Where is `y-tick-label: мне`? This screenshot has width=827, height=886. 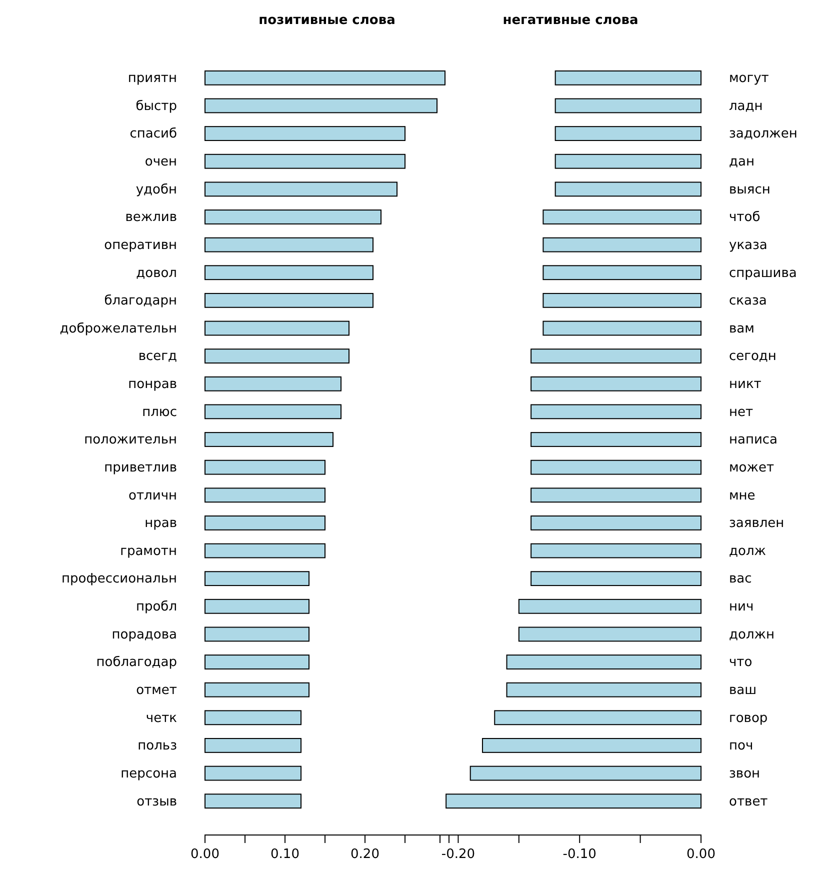
y-tick-label: мне is located at coordinates (742, 496).